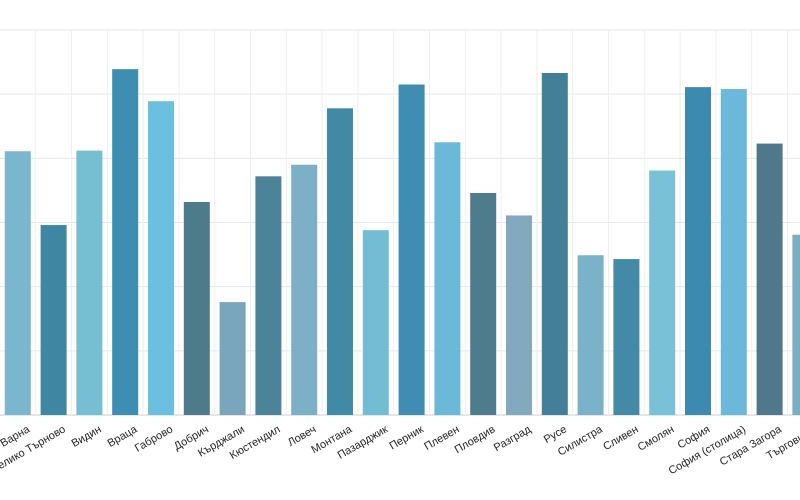 The image size is (800, 500). What do you see at coordinates (656, 438) in the screenshot?
I see `x-tick-label: Смолян` at bounding box center [656, 438].